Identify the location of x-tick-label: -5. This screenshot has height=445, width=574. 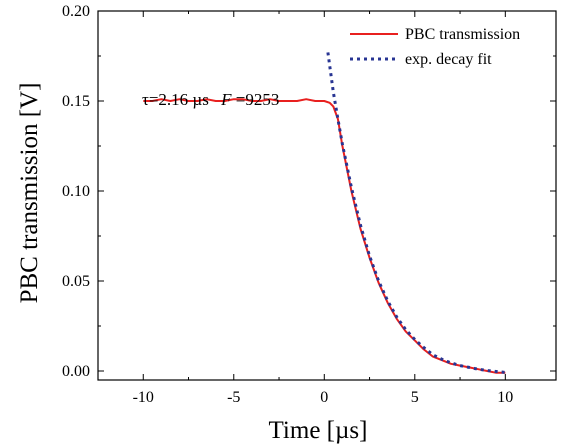
(233, 397).